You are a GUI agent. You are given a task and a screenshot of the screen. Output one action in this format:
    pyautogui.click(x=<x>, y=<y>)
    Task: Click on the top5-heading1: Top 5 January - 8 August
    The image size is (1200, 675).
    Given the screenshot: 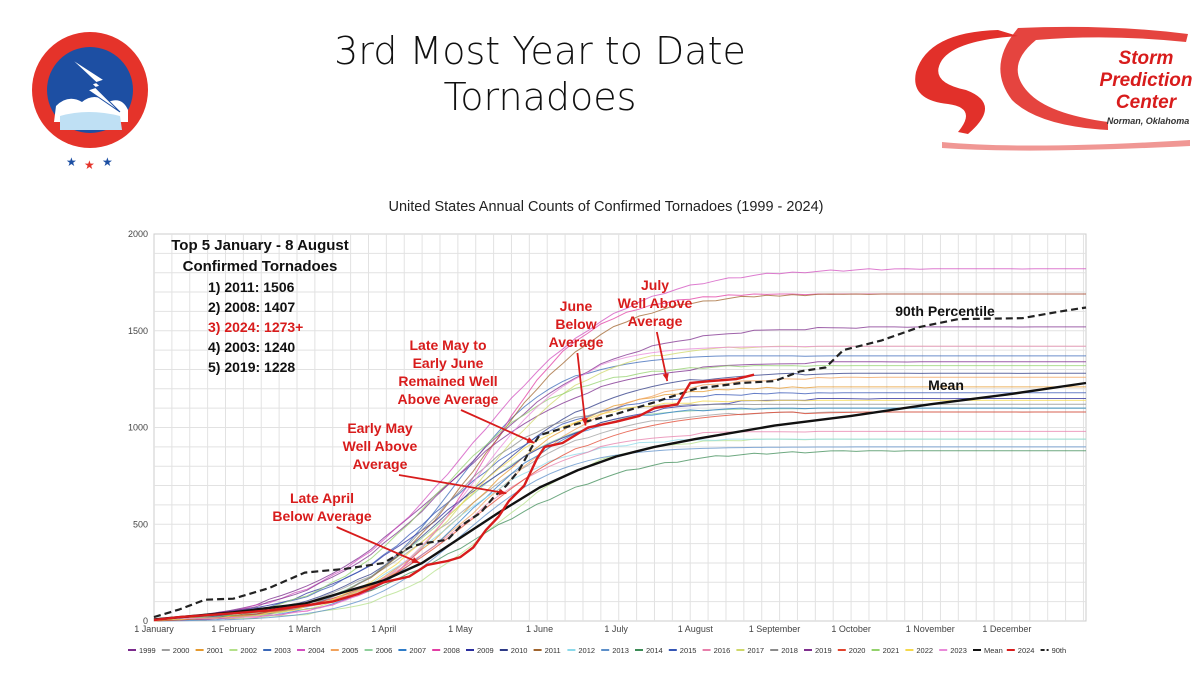 What is the action you would take?
    pyautogui.click(x=260, y=245)
    